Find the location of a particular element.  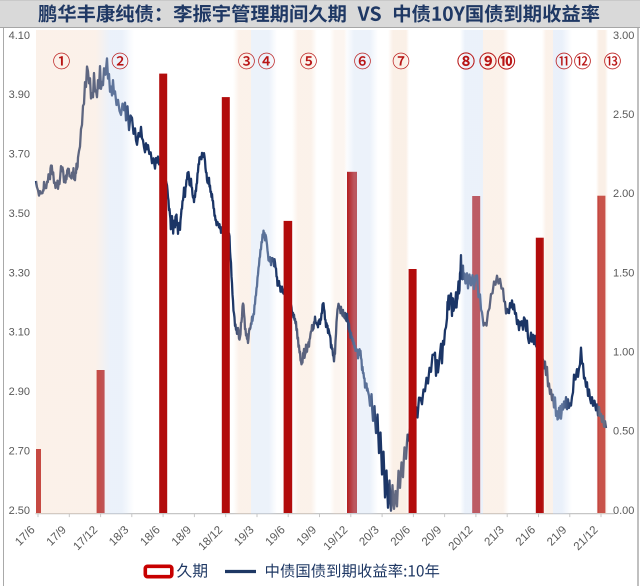

svg-text: 19/12 is located at coordinates (336, 538).